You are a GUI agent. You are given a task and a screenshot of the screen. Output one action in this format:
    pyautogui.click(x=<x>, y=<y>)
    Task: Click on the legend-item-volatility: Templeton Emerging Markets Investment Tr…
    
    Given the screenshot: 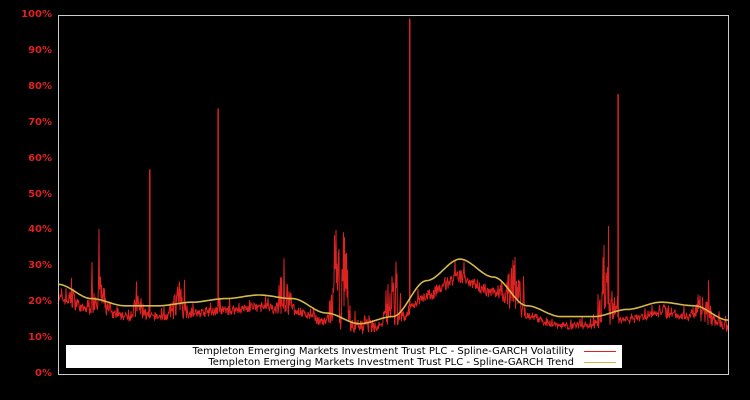 What is the action you would take?
    pyautogui.click(x=383, y=351)
    